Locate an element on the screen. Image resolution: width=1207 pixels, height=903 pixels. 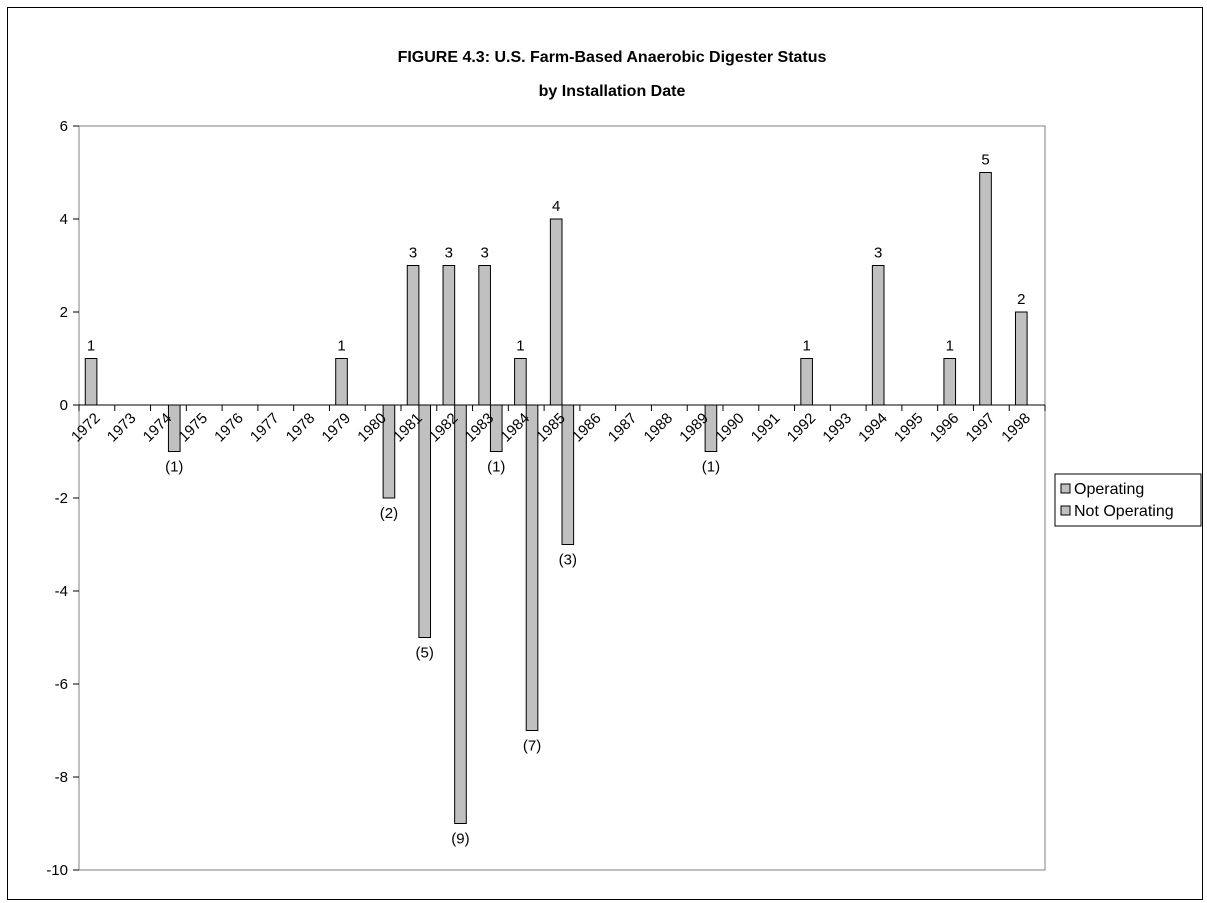
y-tick-label: -2 is located at coordinates (61, 498).